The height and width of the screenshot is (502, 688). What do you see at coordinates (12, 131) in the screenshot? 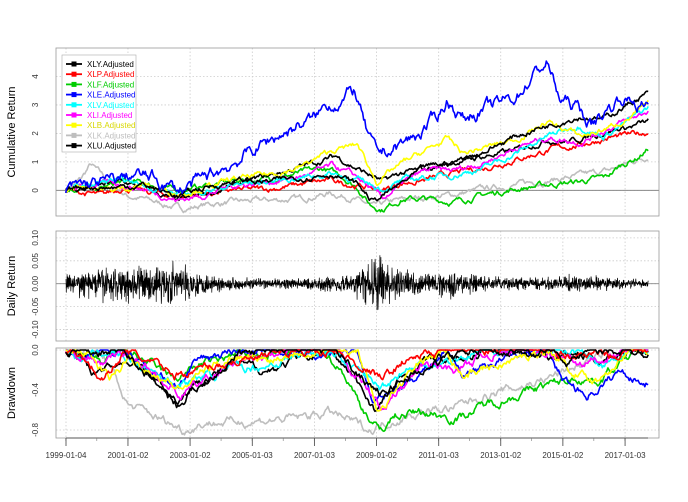
I see `ylabel-cumulative: Cumulative Return` at bounding box center [12, 131].